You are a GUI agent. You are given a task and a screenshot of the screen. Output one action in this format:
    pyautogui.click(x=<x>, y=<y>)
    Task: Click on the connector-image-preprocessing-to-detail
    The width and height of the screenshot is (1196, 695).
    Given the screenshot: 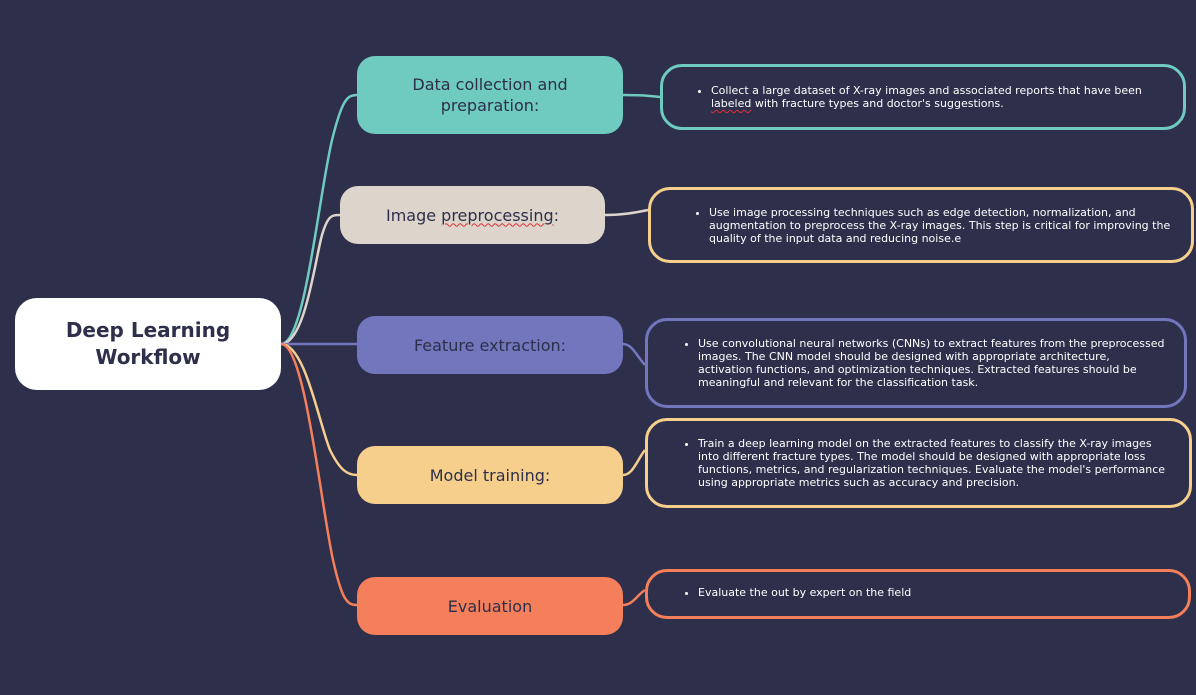 What is the action you would take?
    pyautogui.click(x=626, y=212)
    